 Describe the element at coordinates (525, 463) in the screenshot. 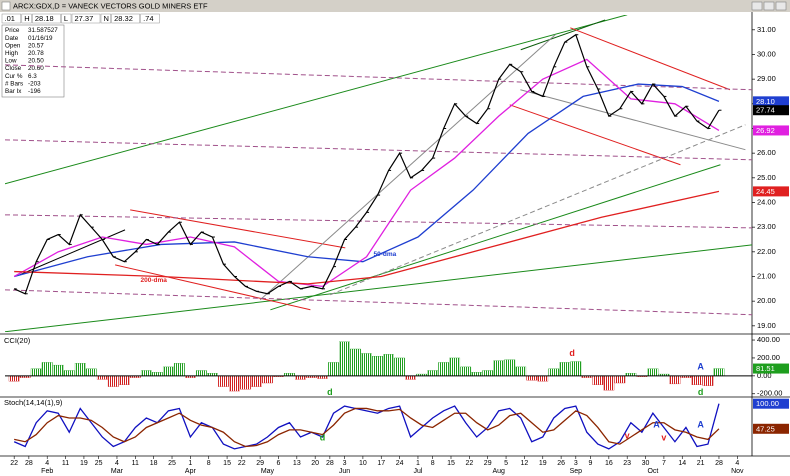

I see `x-tick-label: 12` at that location.